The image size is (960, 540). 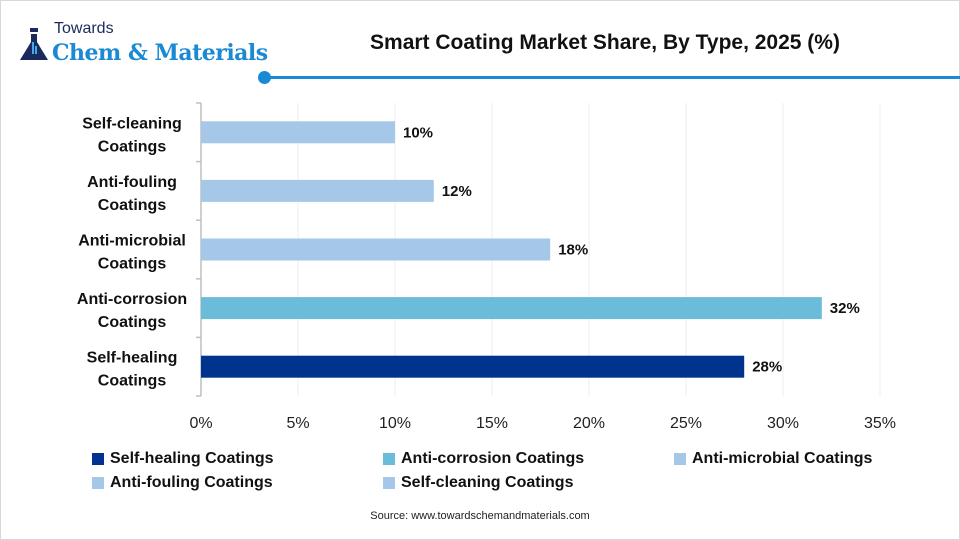 What do you see at coordinates (192, 458) in the screenshot?
I see `legend-label: Self-healing Coatings` at bounding box center [192, 458].